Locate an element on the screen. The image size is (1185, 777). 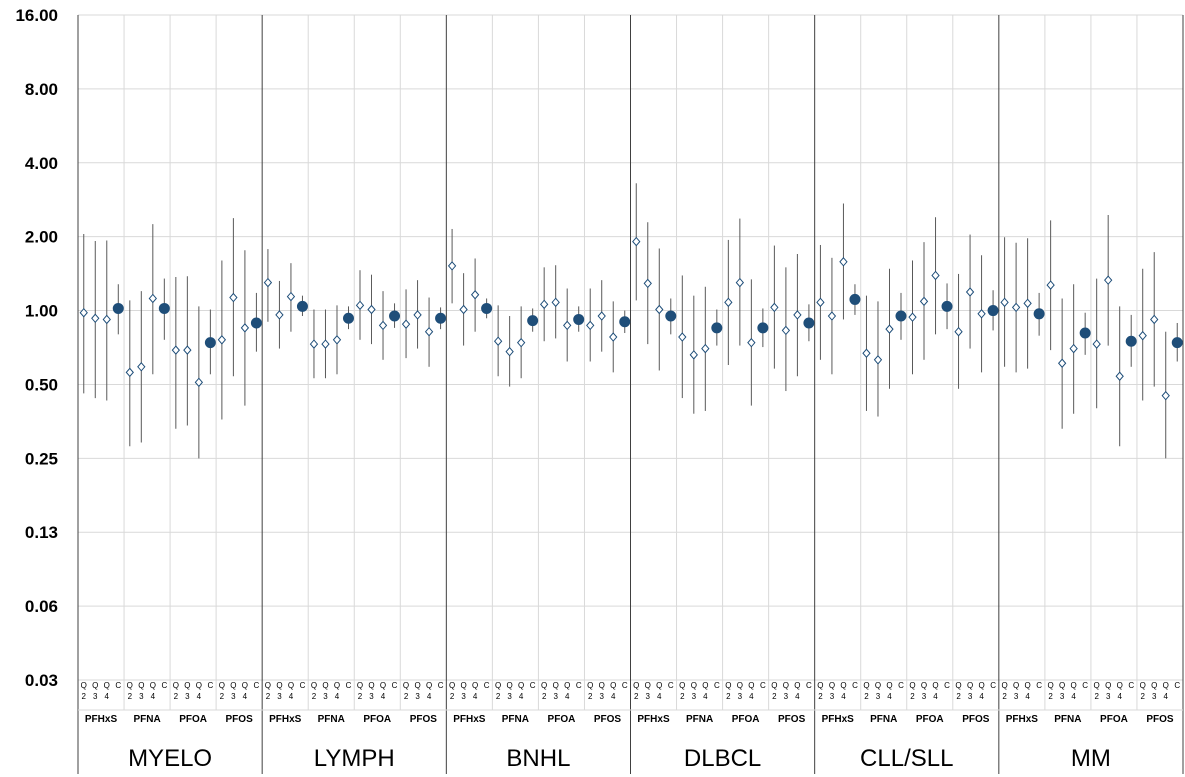
subgroup-label: PFOS is located at coordinates (976, 719).